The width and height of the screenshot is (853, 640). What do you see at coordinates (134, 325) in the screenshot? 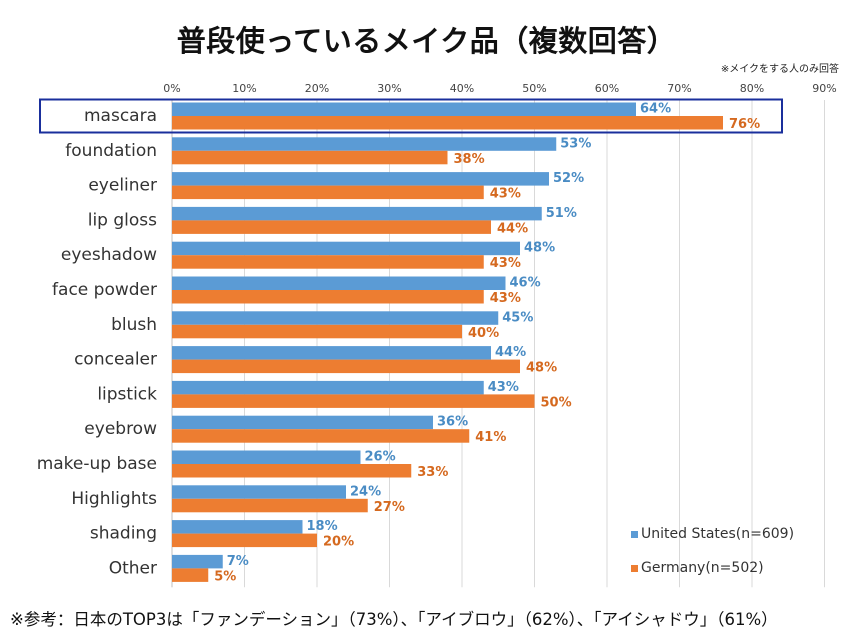
I see `category-label: blush` at bounding box center [134, 325].